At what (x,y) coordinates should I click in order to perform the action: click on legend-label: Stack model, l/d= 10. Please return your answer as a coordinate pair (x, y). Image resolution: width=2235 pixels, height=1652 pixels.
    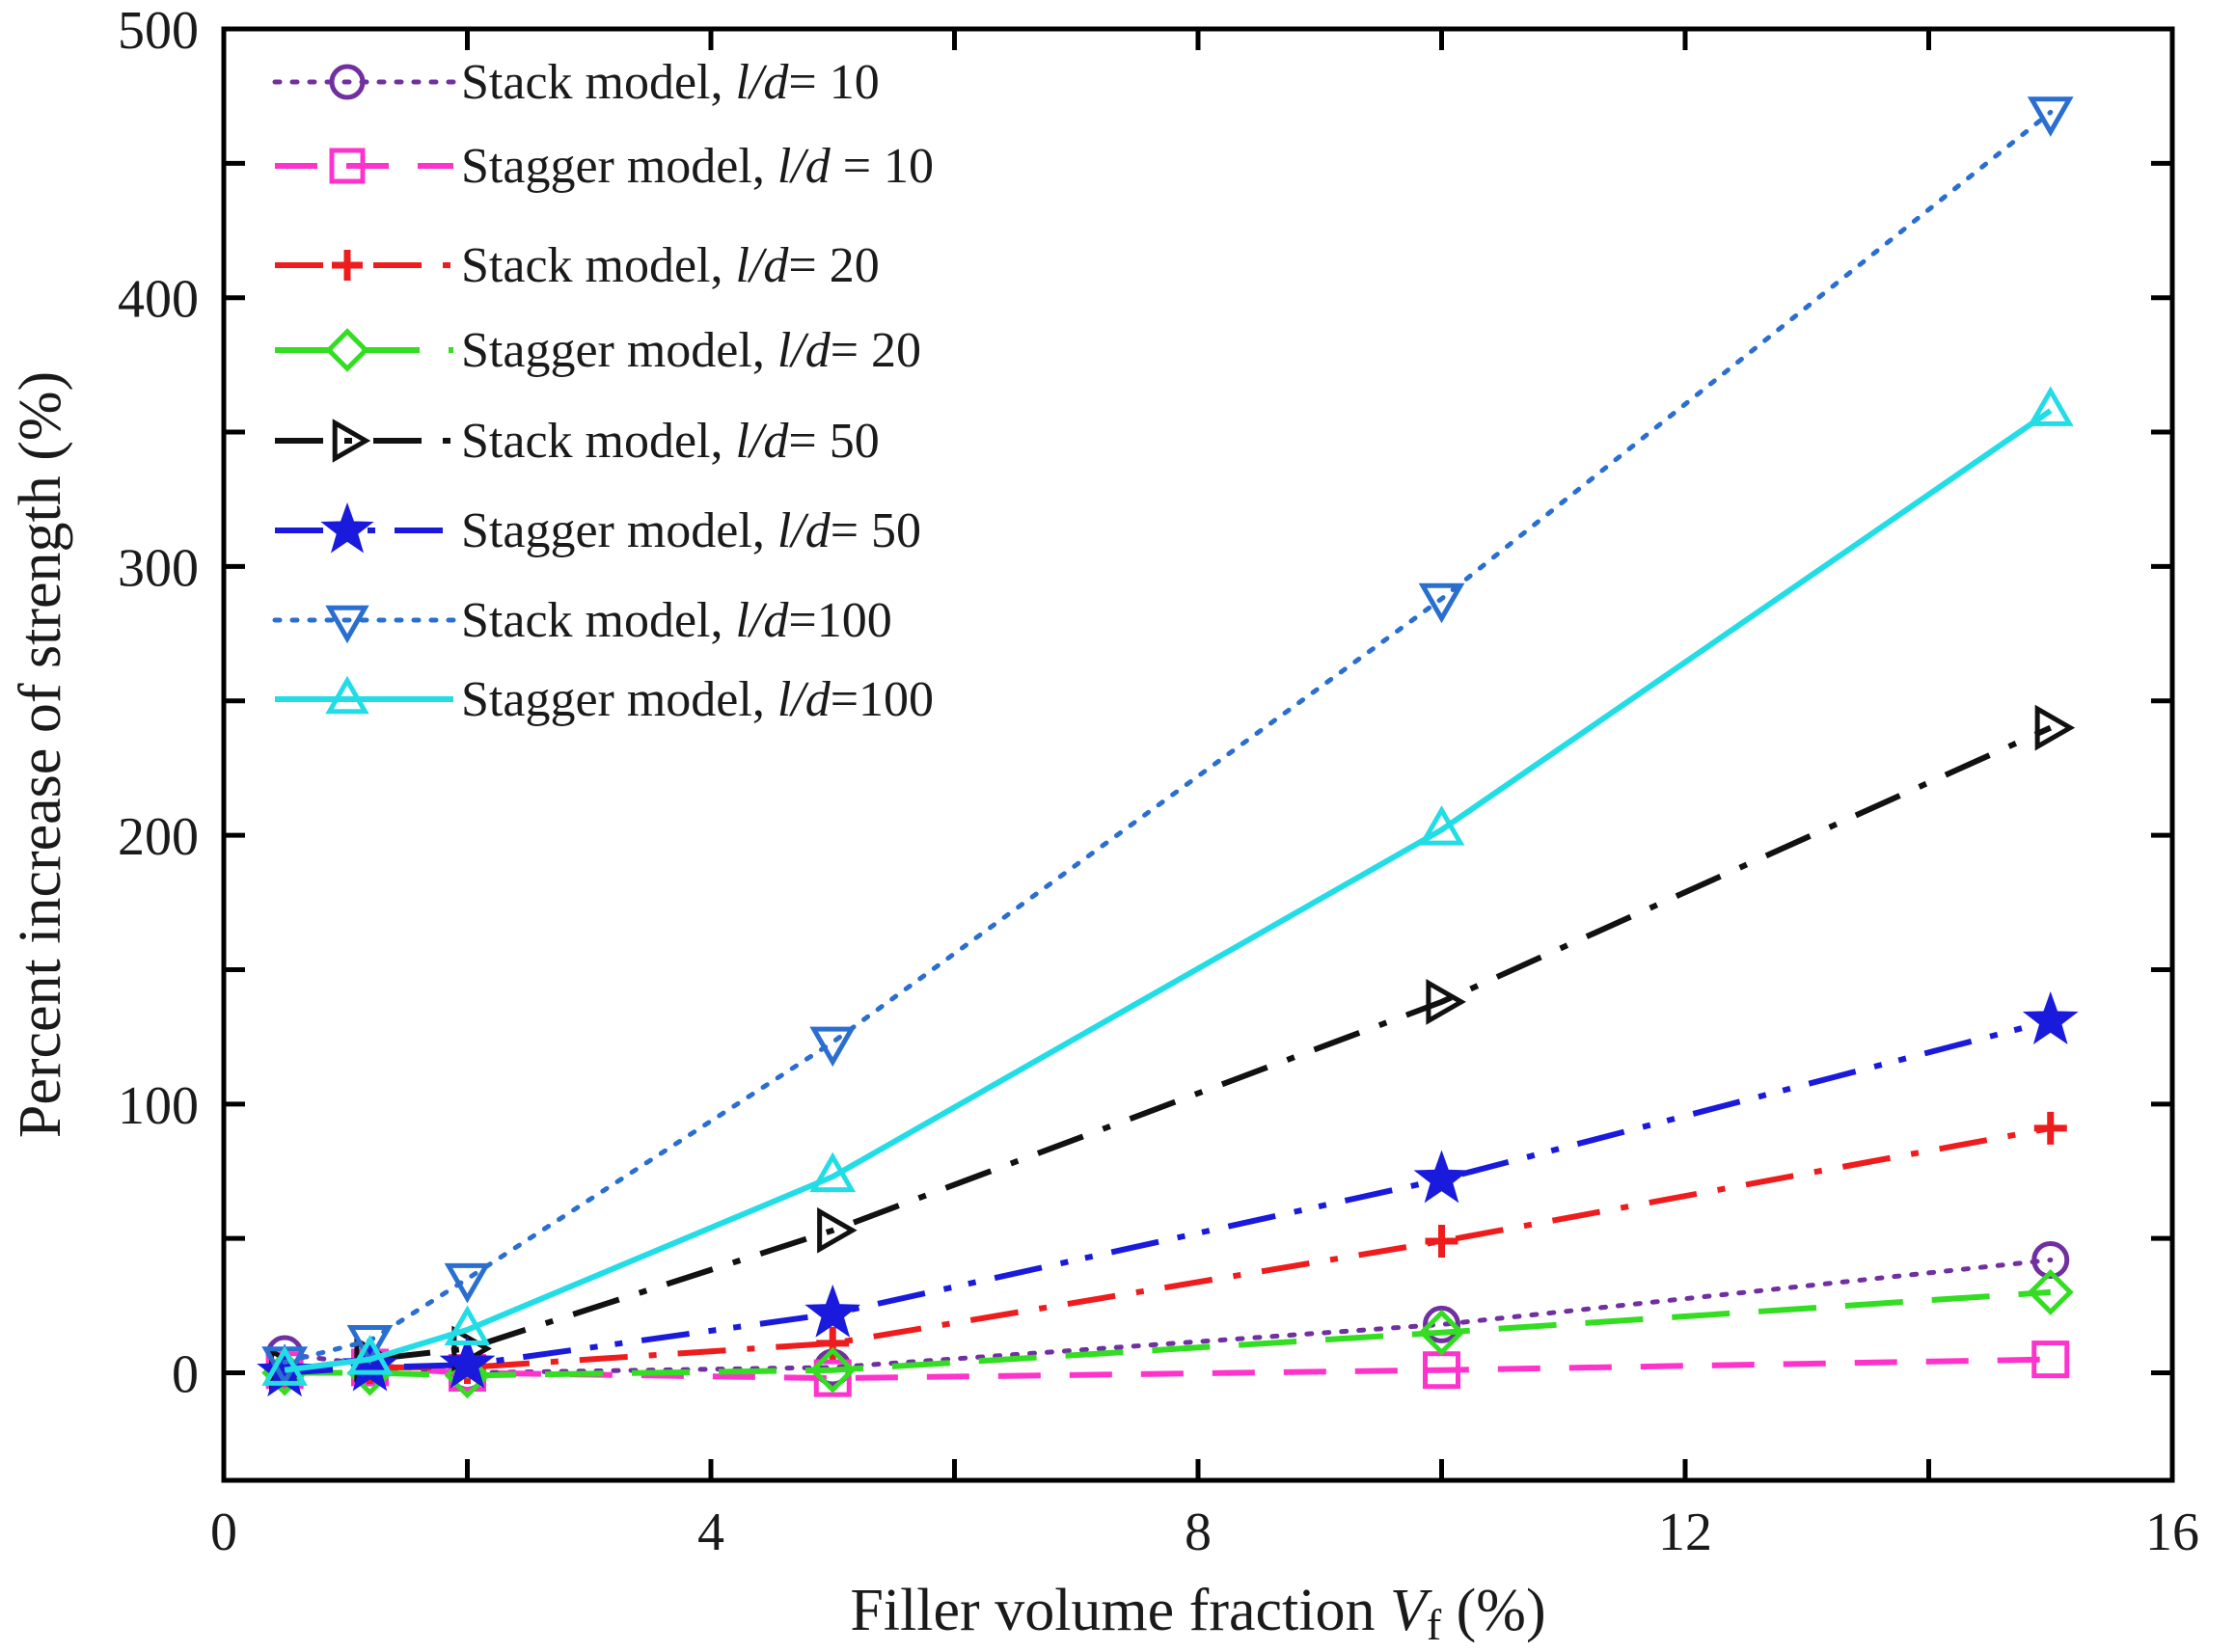
    Looking at the image, I should click on (670, 82).